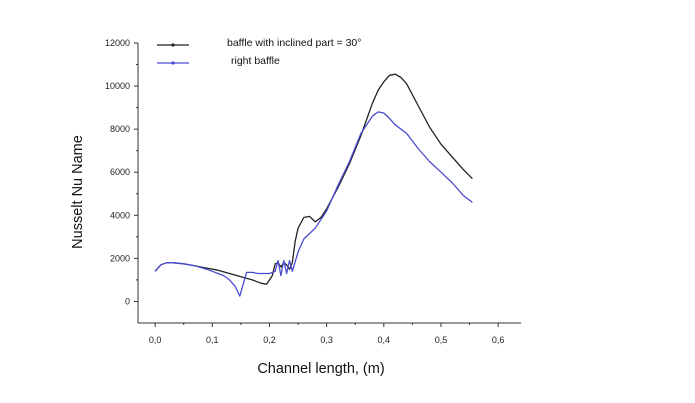  What do you see at coordinates (117, 43) in the screenshot?
I see `y-tick-label: 12000` at bounding box center [117, 43].